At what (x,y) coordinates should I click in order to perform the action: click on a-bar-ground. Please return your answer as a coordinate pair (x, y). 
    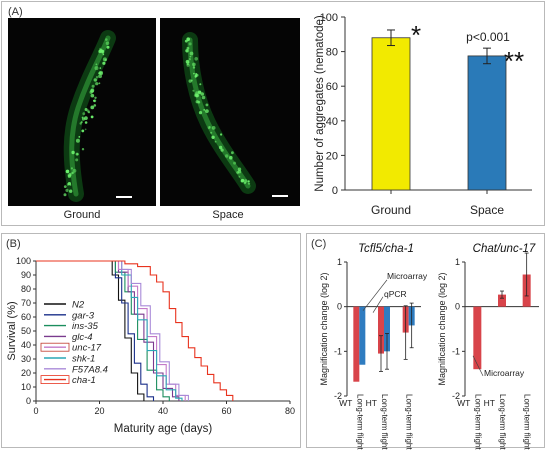
    Looking at the image, I should click on (391, 114).